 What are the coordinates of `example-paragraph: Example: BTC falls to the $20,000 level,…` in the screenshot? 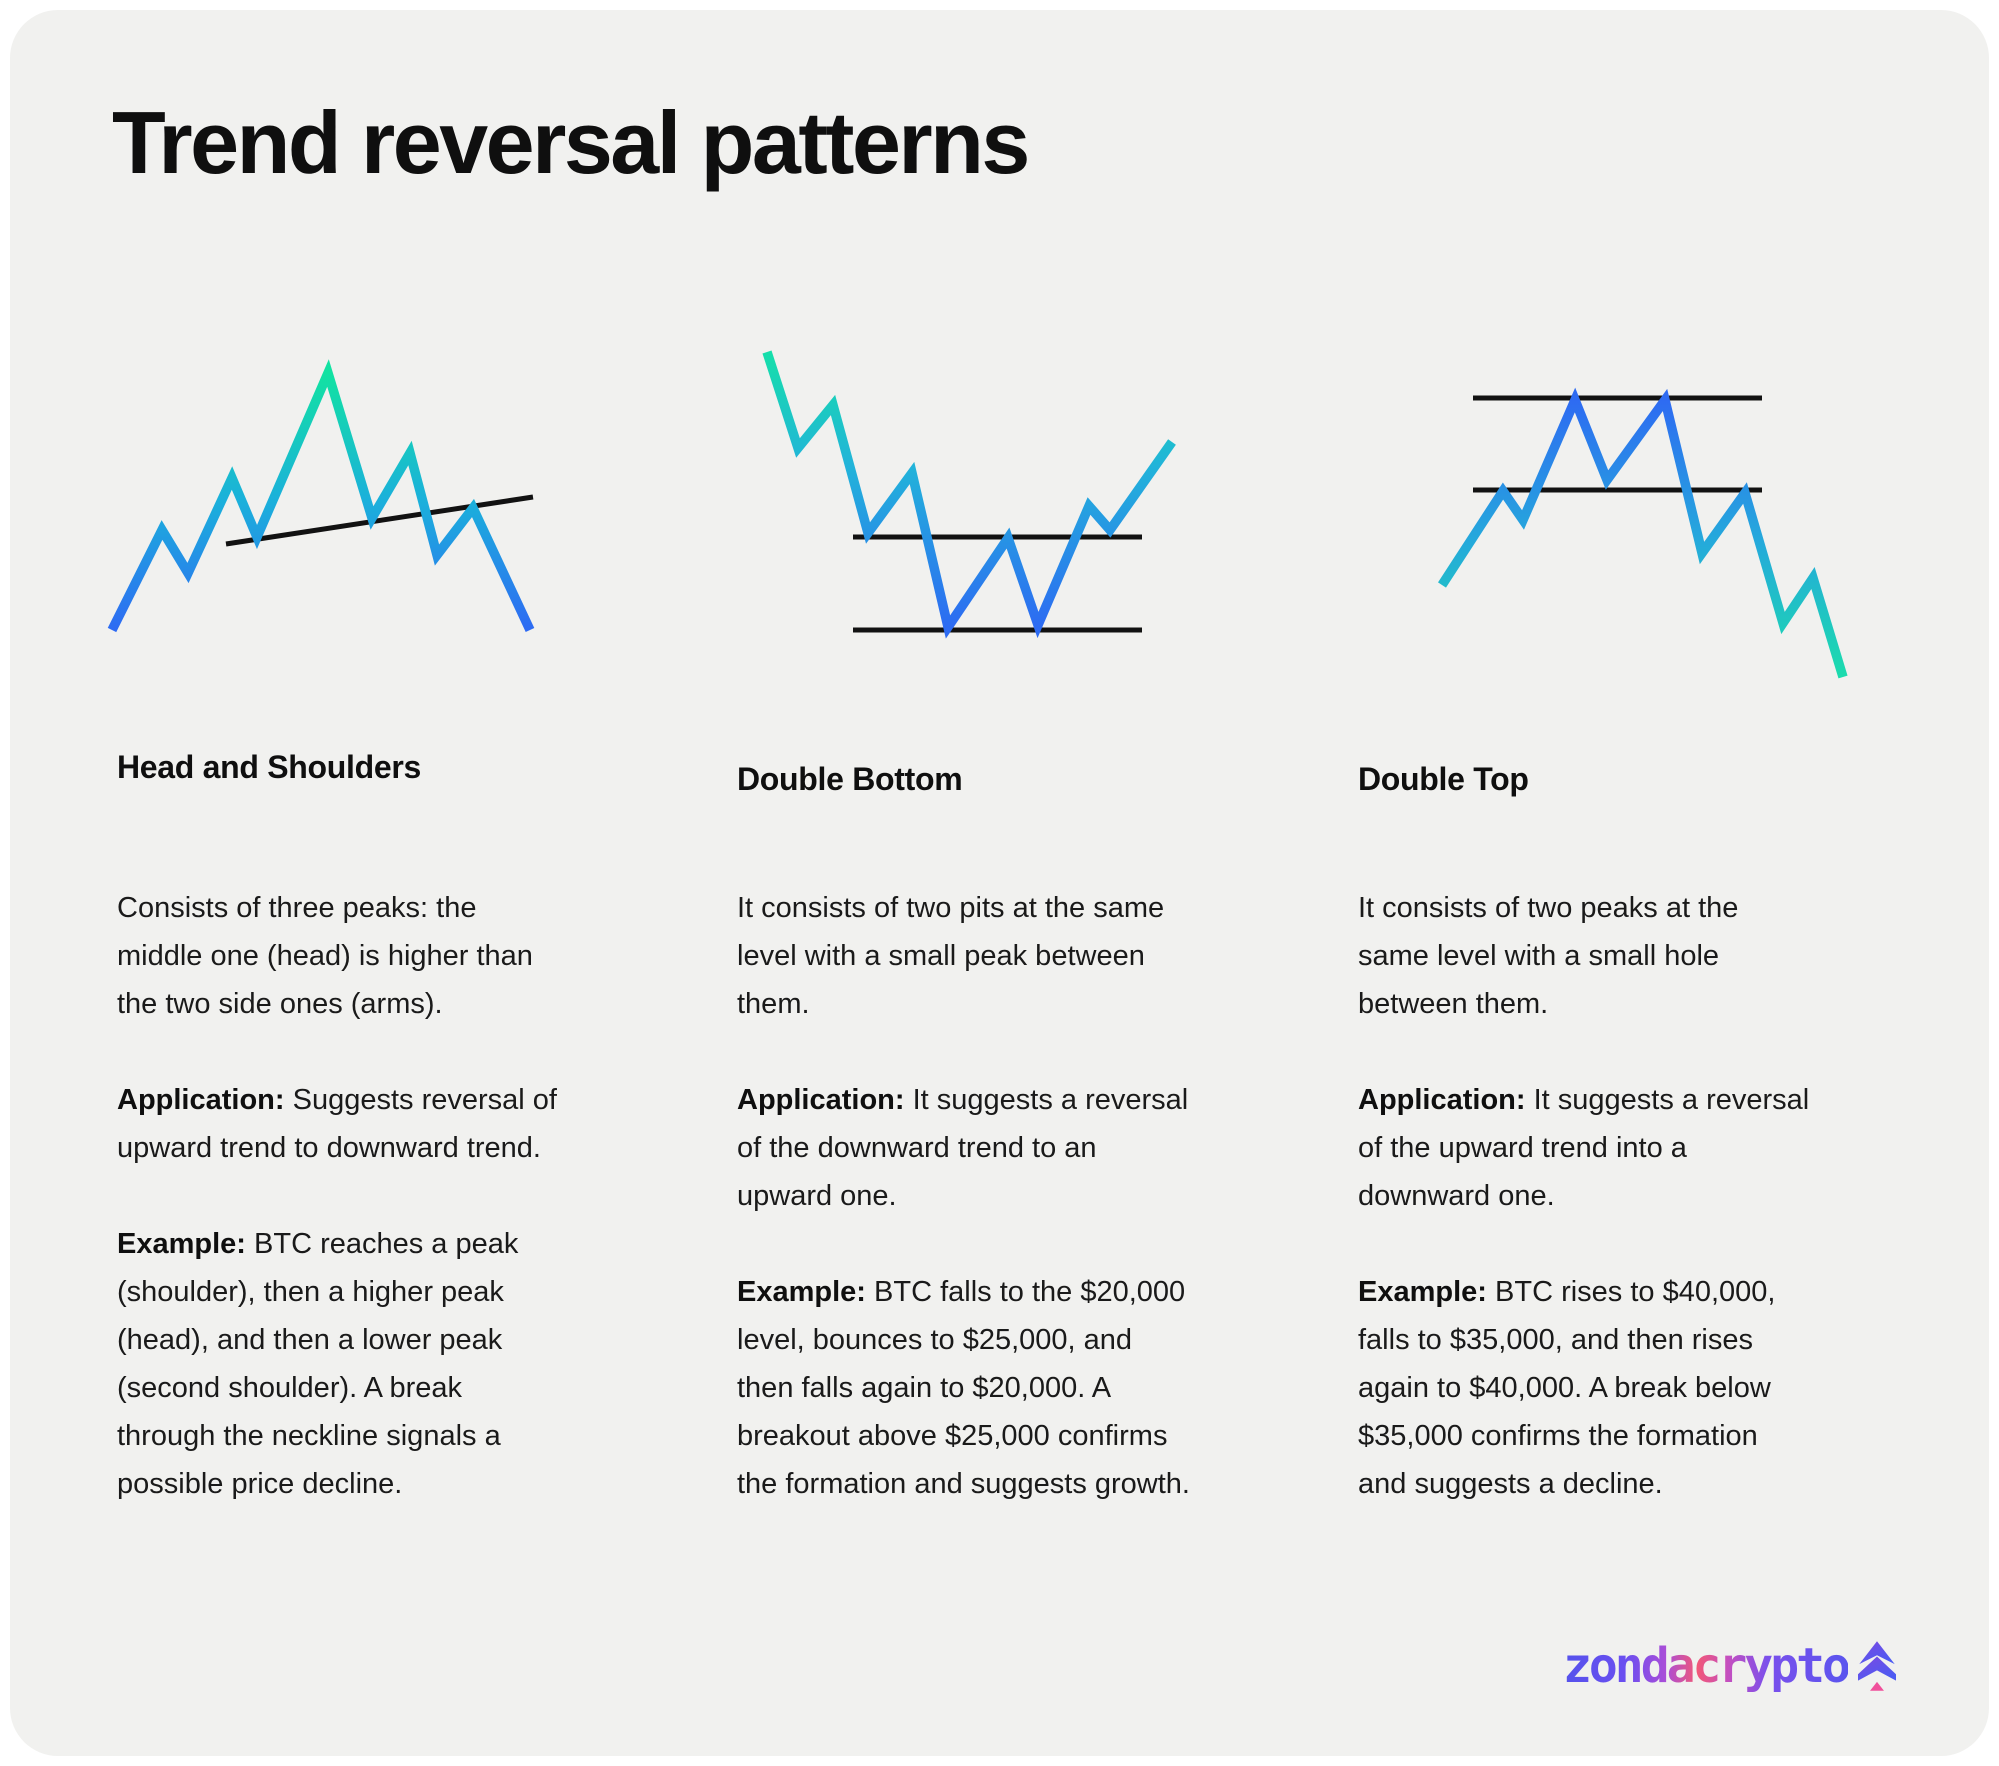 It's located at (966, 1388).